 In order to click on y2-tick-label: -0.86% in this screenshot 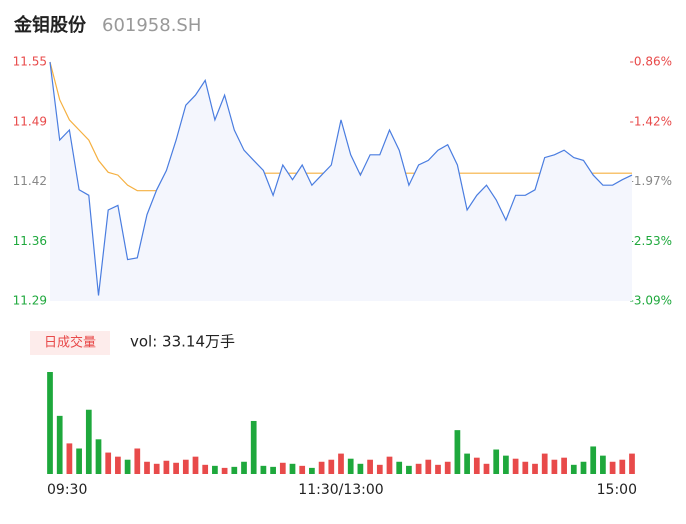, I will do `click(651, 62)`.